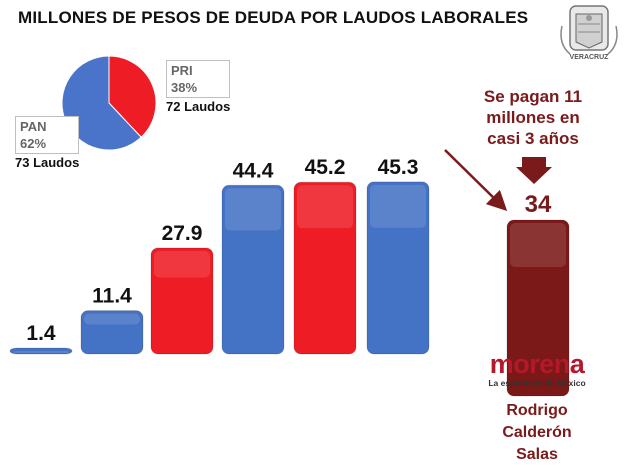  Describe the element at coordinates (198, 106) in the screenshot. I see `pri-laudos: 72 Laudos` at that location.